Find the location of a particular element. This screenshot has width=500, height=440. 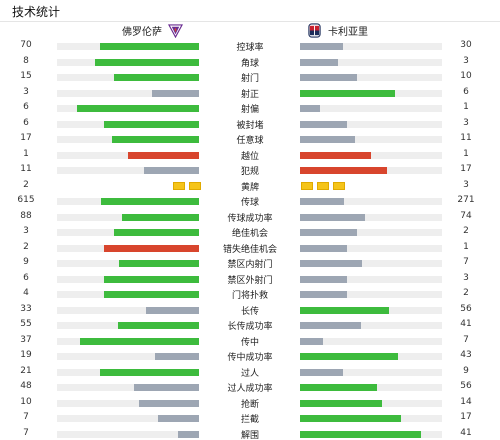

stat-label: 抢断 is located at coordinates (249, 404).